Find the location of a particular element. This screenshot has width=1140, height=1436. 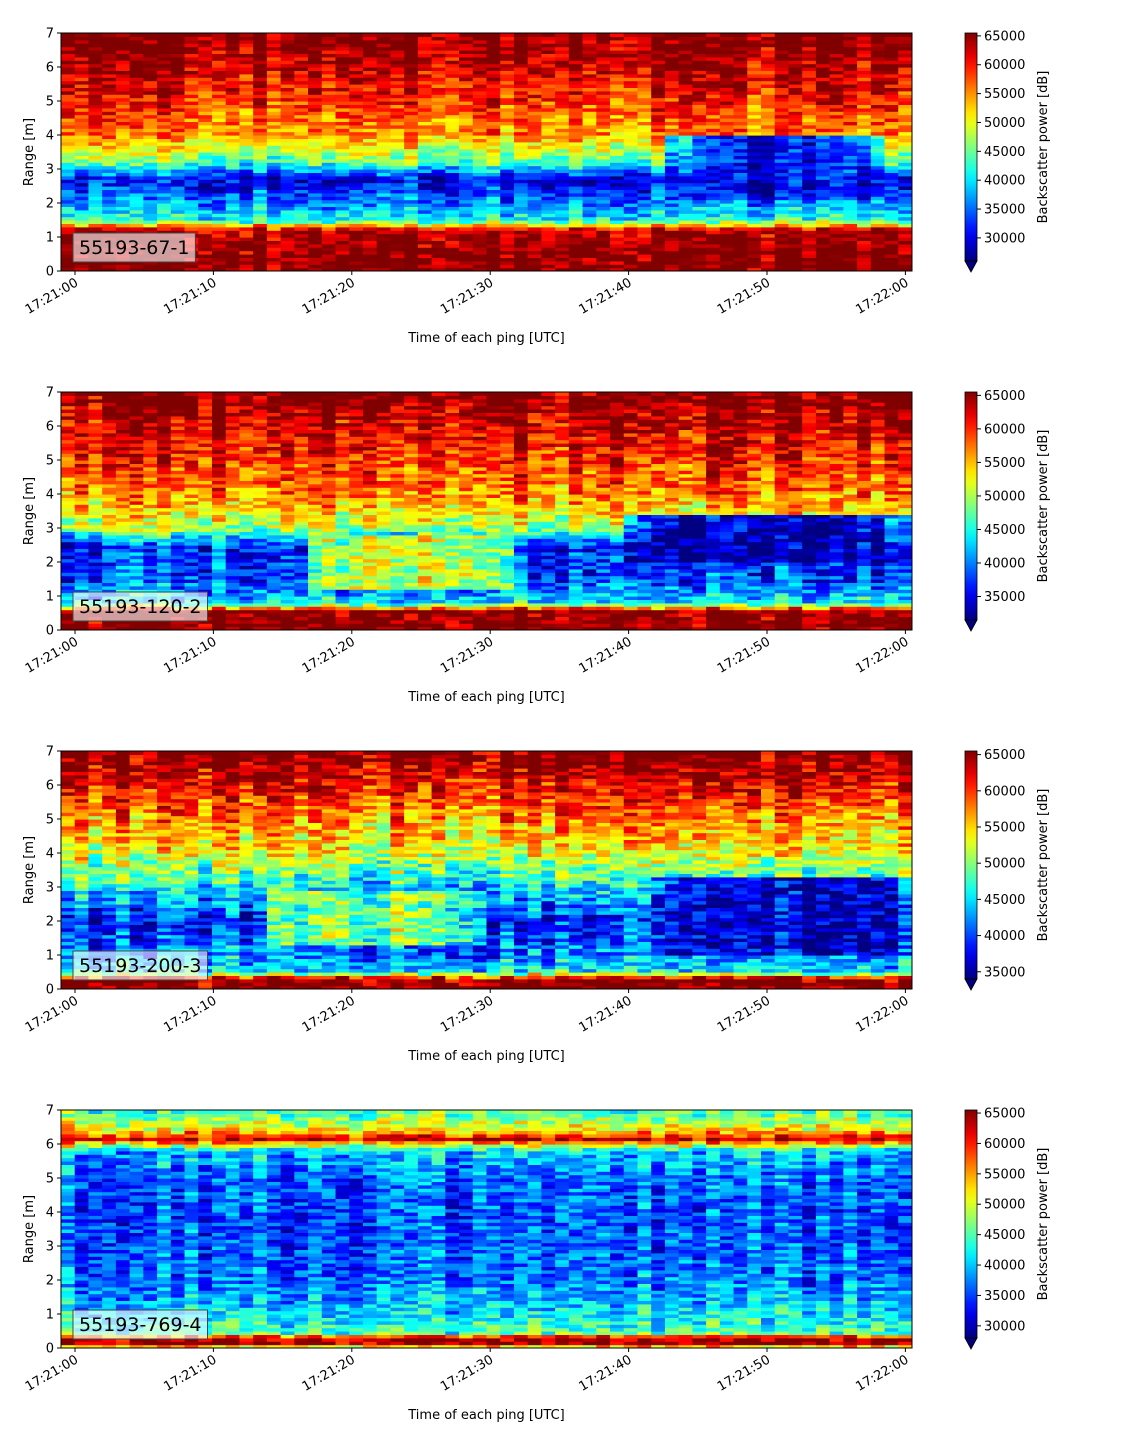

panel-label-text: 55193-200-3 is located at coordinates (140, 966).